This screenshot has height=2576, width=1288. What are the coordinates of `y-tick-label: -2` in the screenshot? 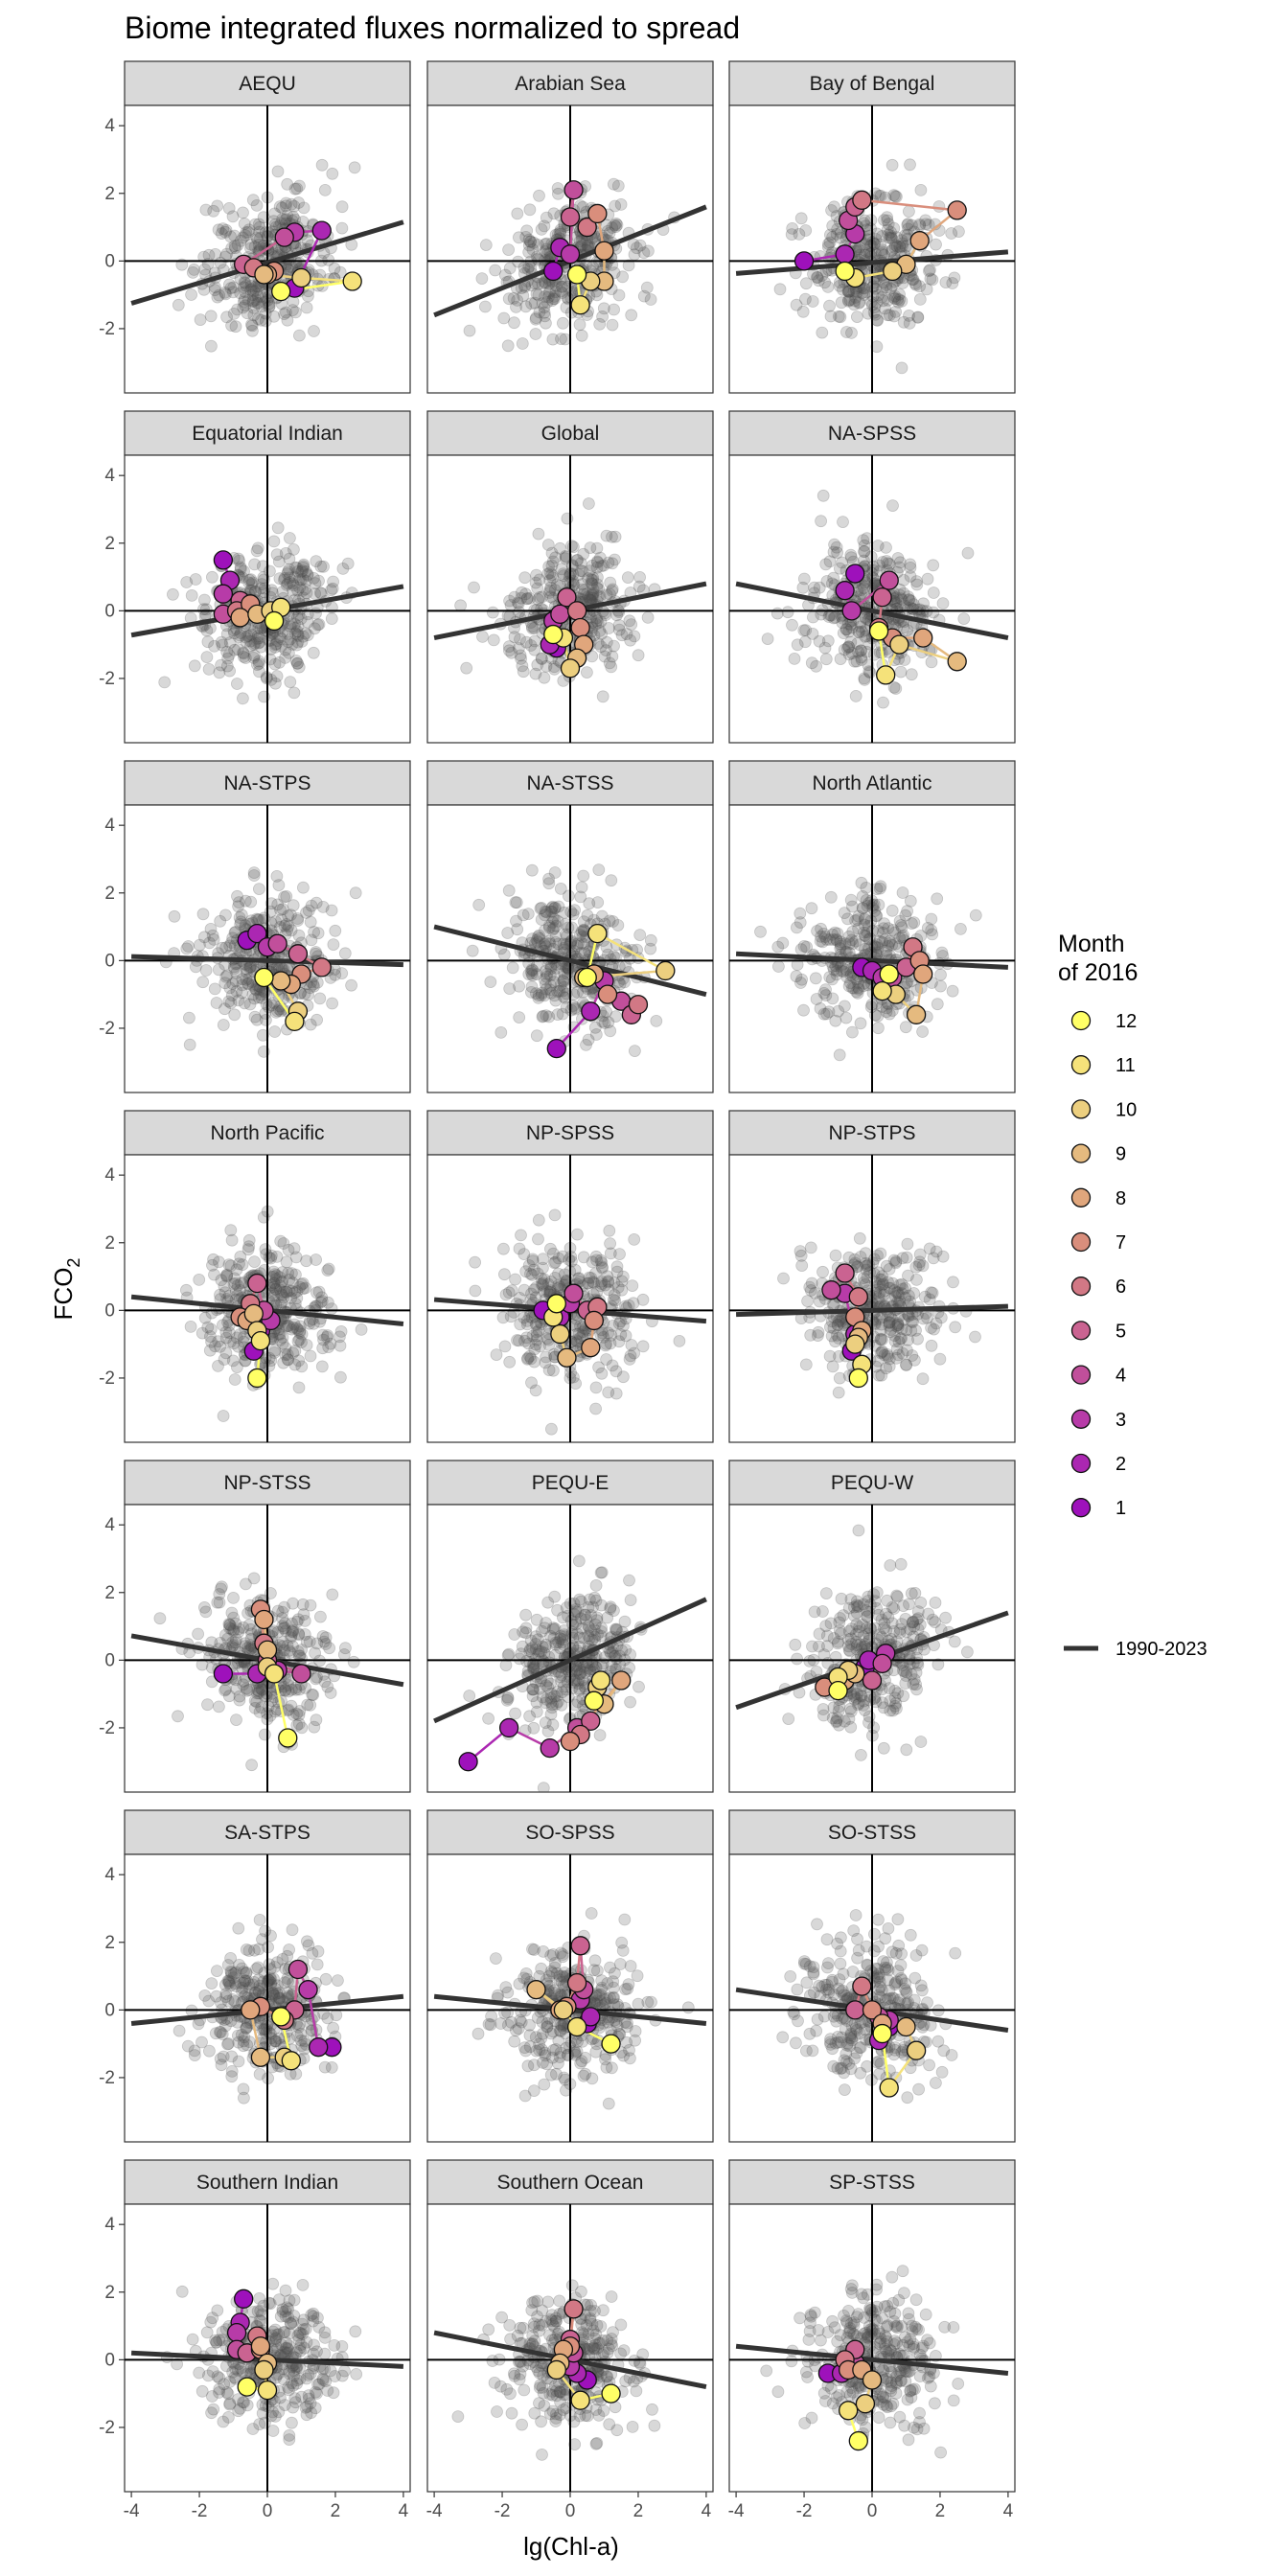 It's located at (107, 329).